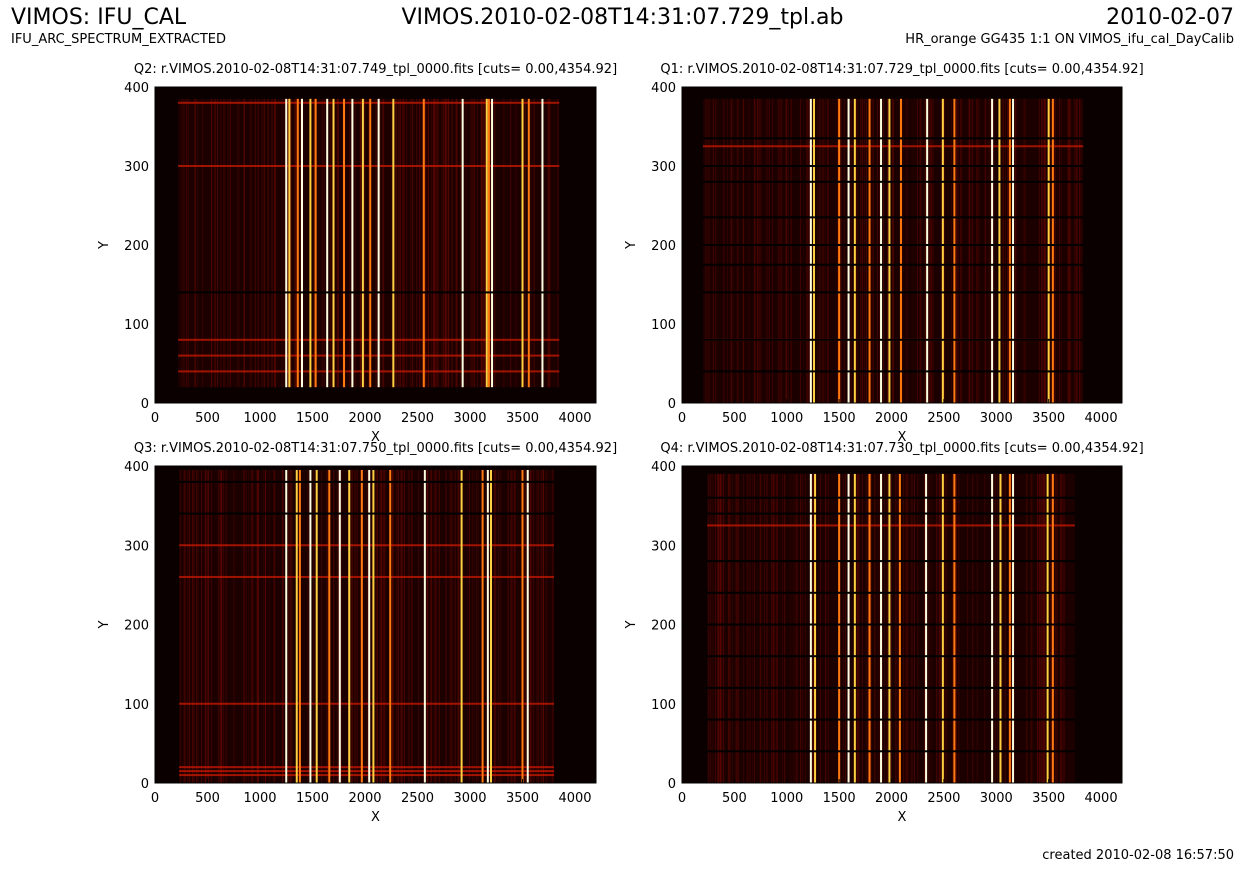  I want to click on y-axis-label: Y, so click(631, 245).